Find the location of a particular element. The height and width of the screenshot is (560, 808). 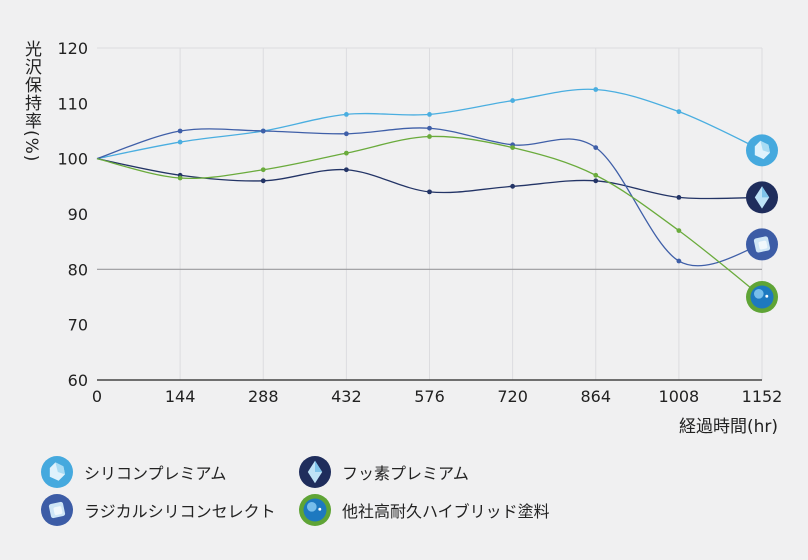

y-tick-label: 70 is located at coordinates (78, 325).